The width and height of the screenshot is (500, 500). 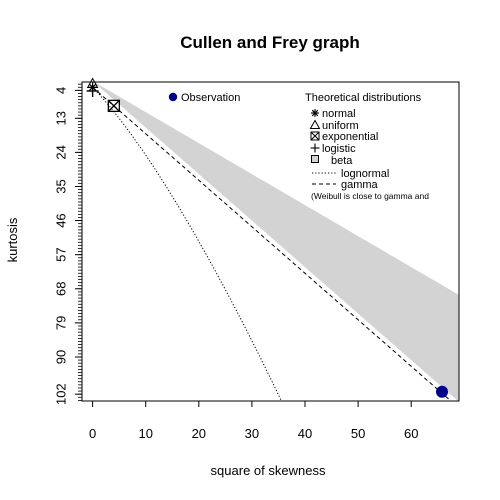 I want to click on x-axis: 0 10 20 30 40 50 60, so click(x=253, y=420).